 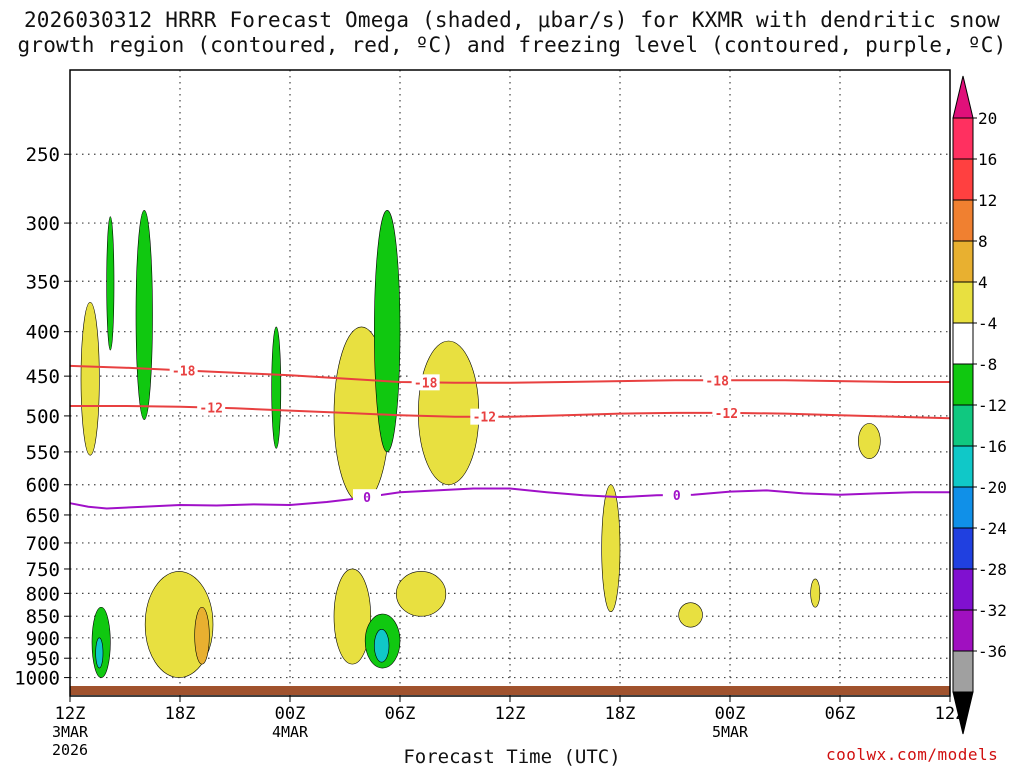 I want to click on colorbar-label: -4, so click(x=987, y=323).